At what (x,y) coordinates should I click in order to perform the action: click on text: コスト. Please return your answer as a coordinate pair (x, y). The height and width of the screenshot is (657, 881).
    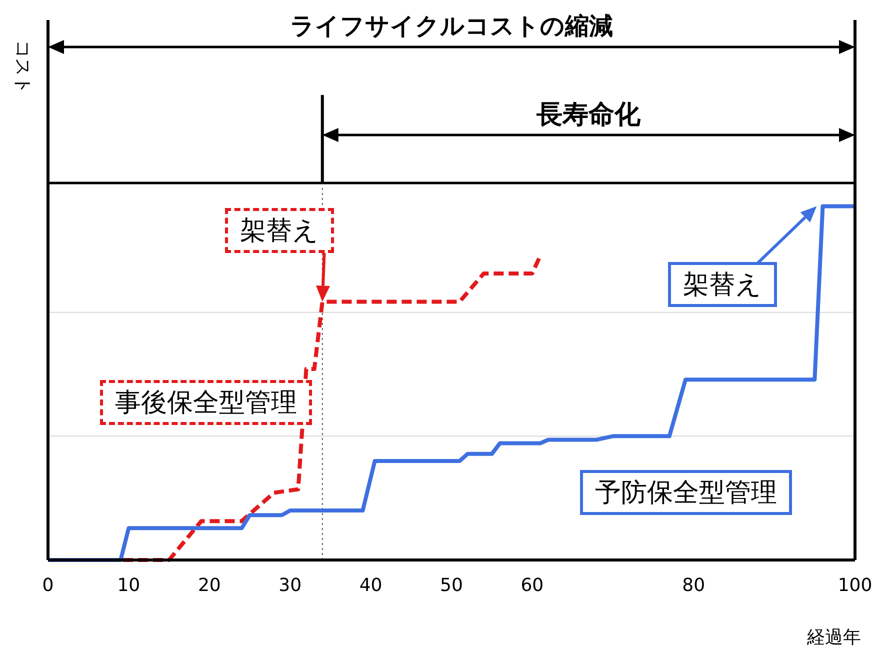
    Looking at the image, I should click on (22, 67).